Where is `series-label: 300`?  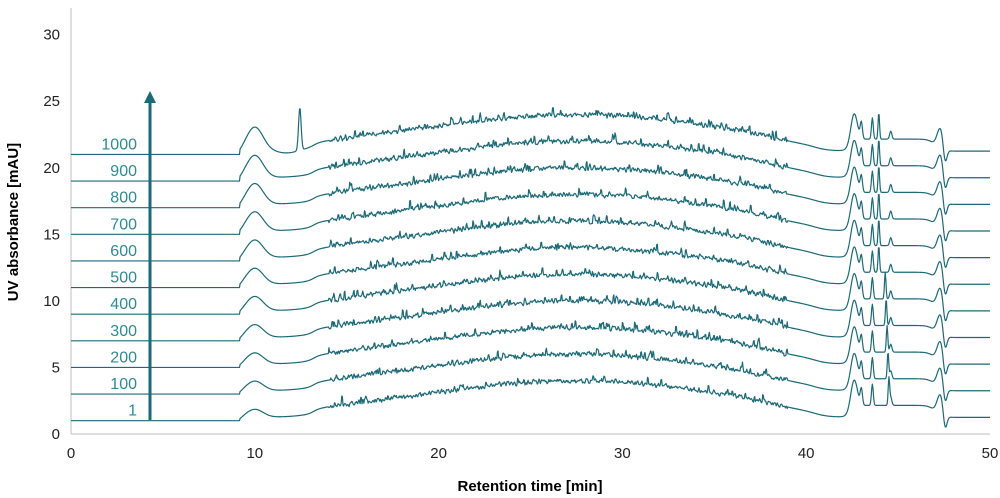 series-label: 300 is located at coordinates (123, 331).